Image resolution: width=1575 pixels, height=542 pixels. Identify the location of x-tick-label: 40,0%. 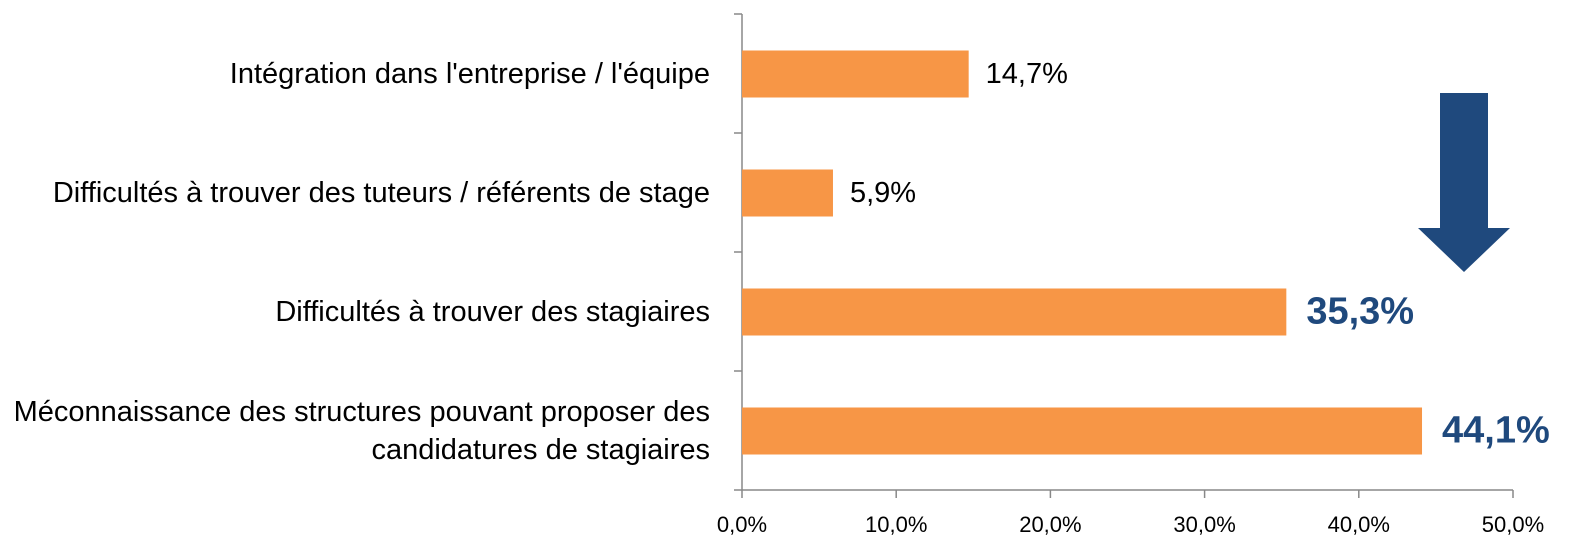
(1359, 524).